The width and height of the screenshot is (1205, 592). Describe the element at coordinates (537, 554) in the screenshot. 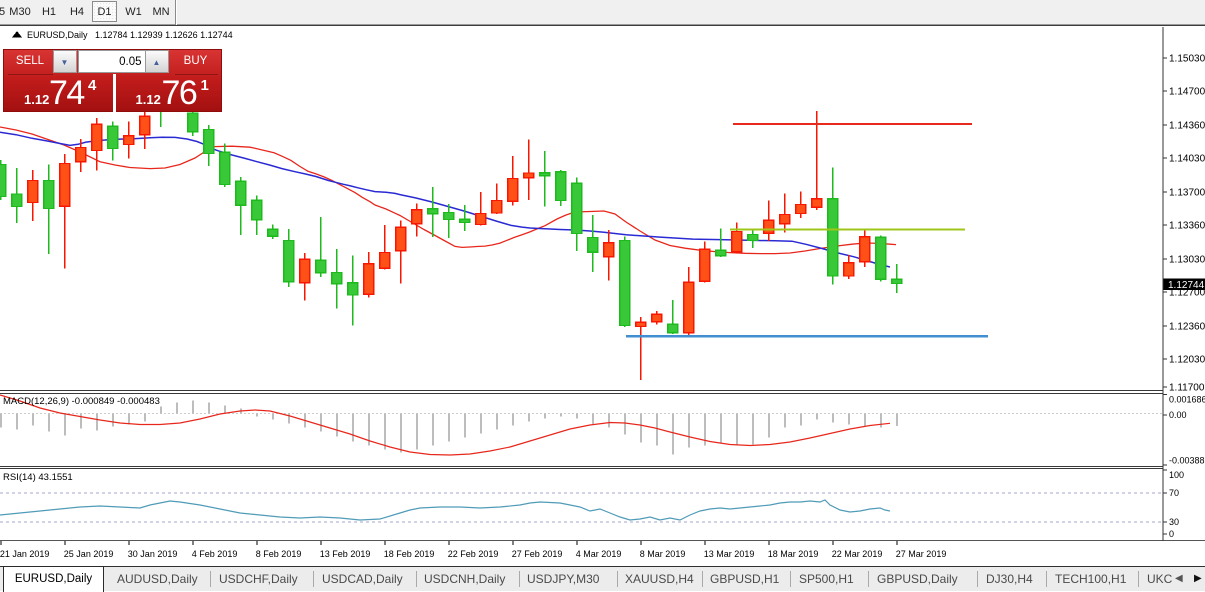

I see `svg-text: 27 Feb 2019` at that location.